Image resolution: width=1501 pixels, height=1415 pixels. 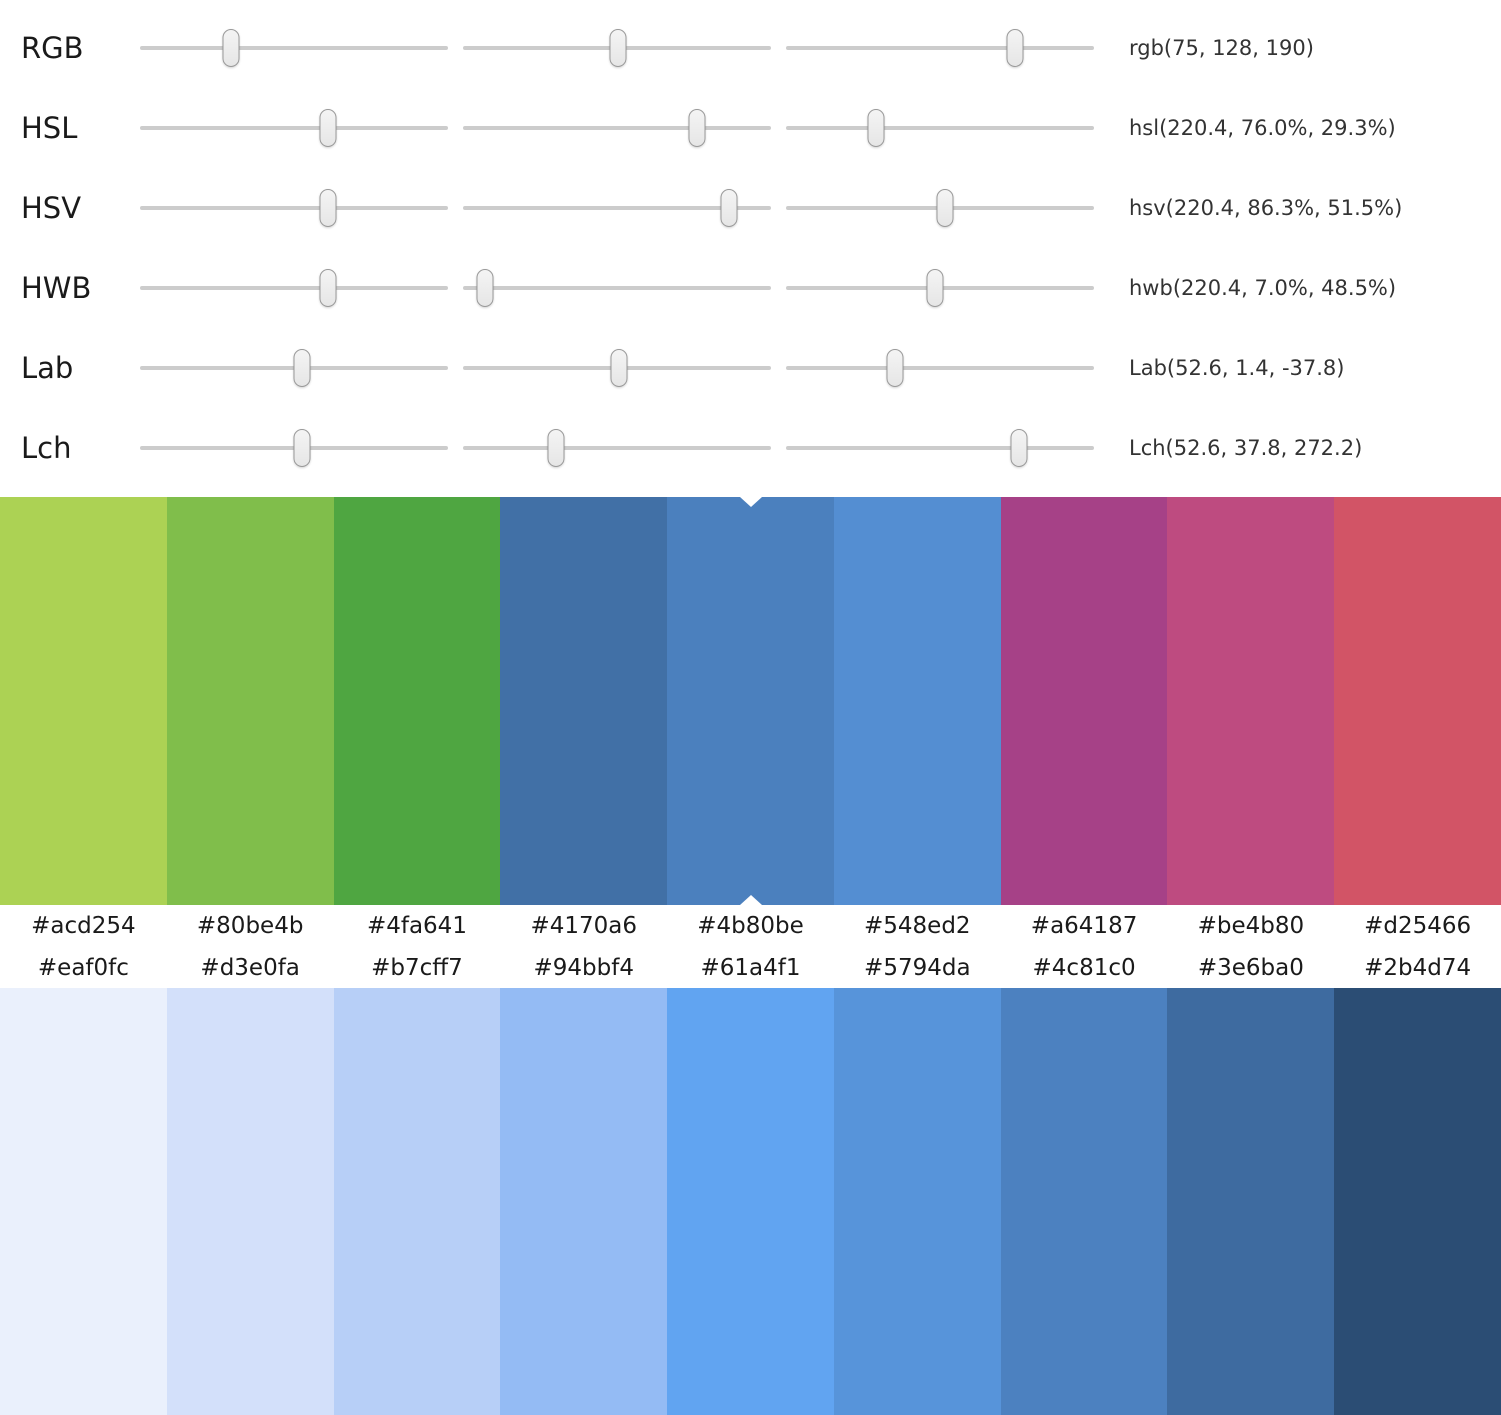 What do you see at coordinates (416, 926) in the screenshot?
I see `hex-label: #4fa641` at bounding box center [416, 926].